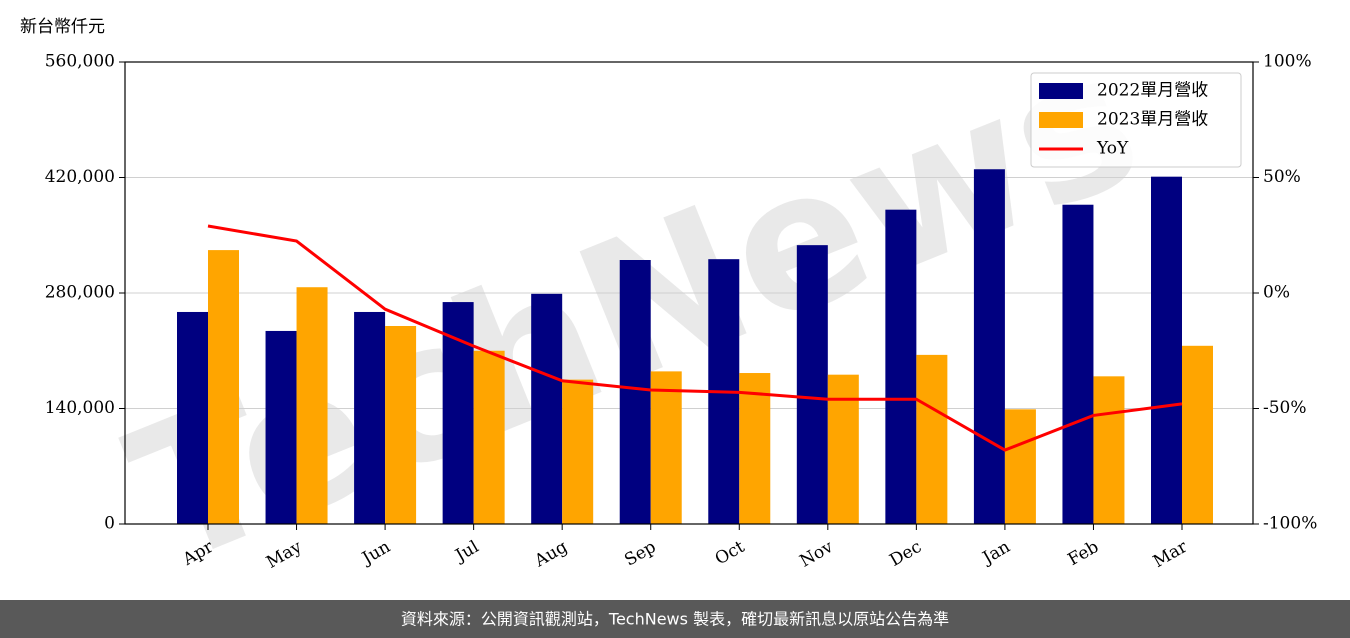 This screenshot has width=1350, height=638. I want to click on legend-box, so click(1136, 120).